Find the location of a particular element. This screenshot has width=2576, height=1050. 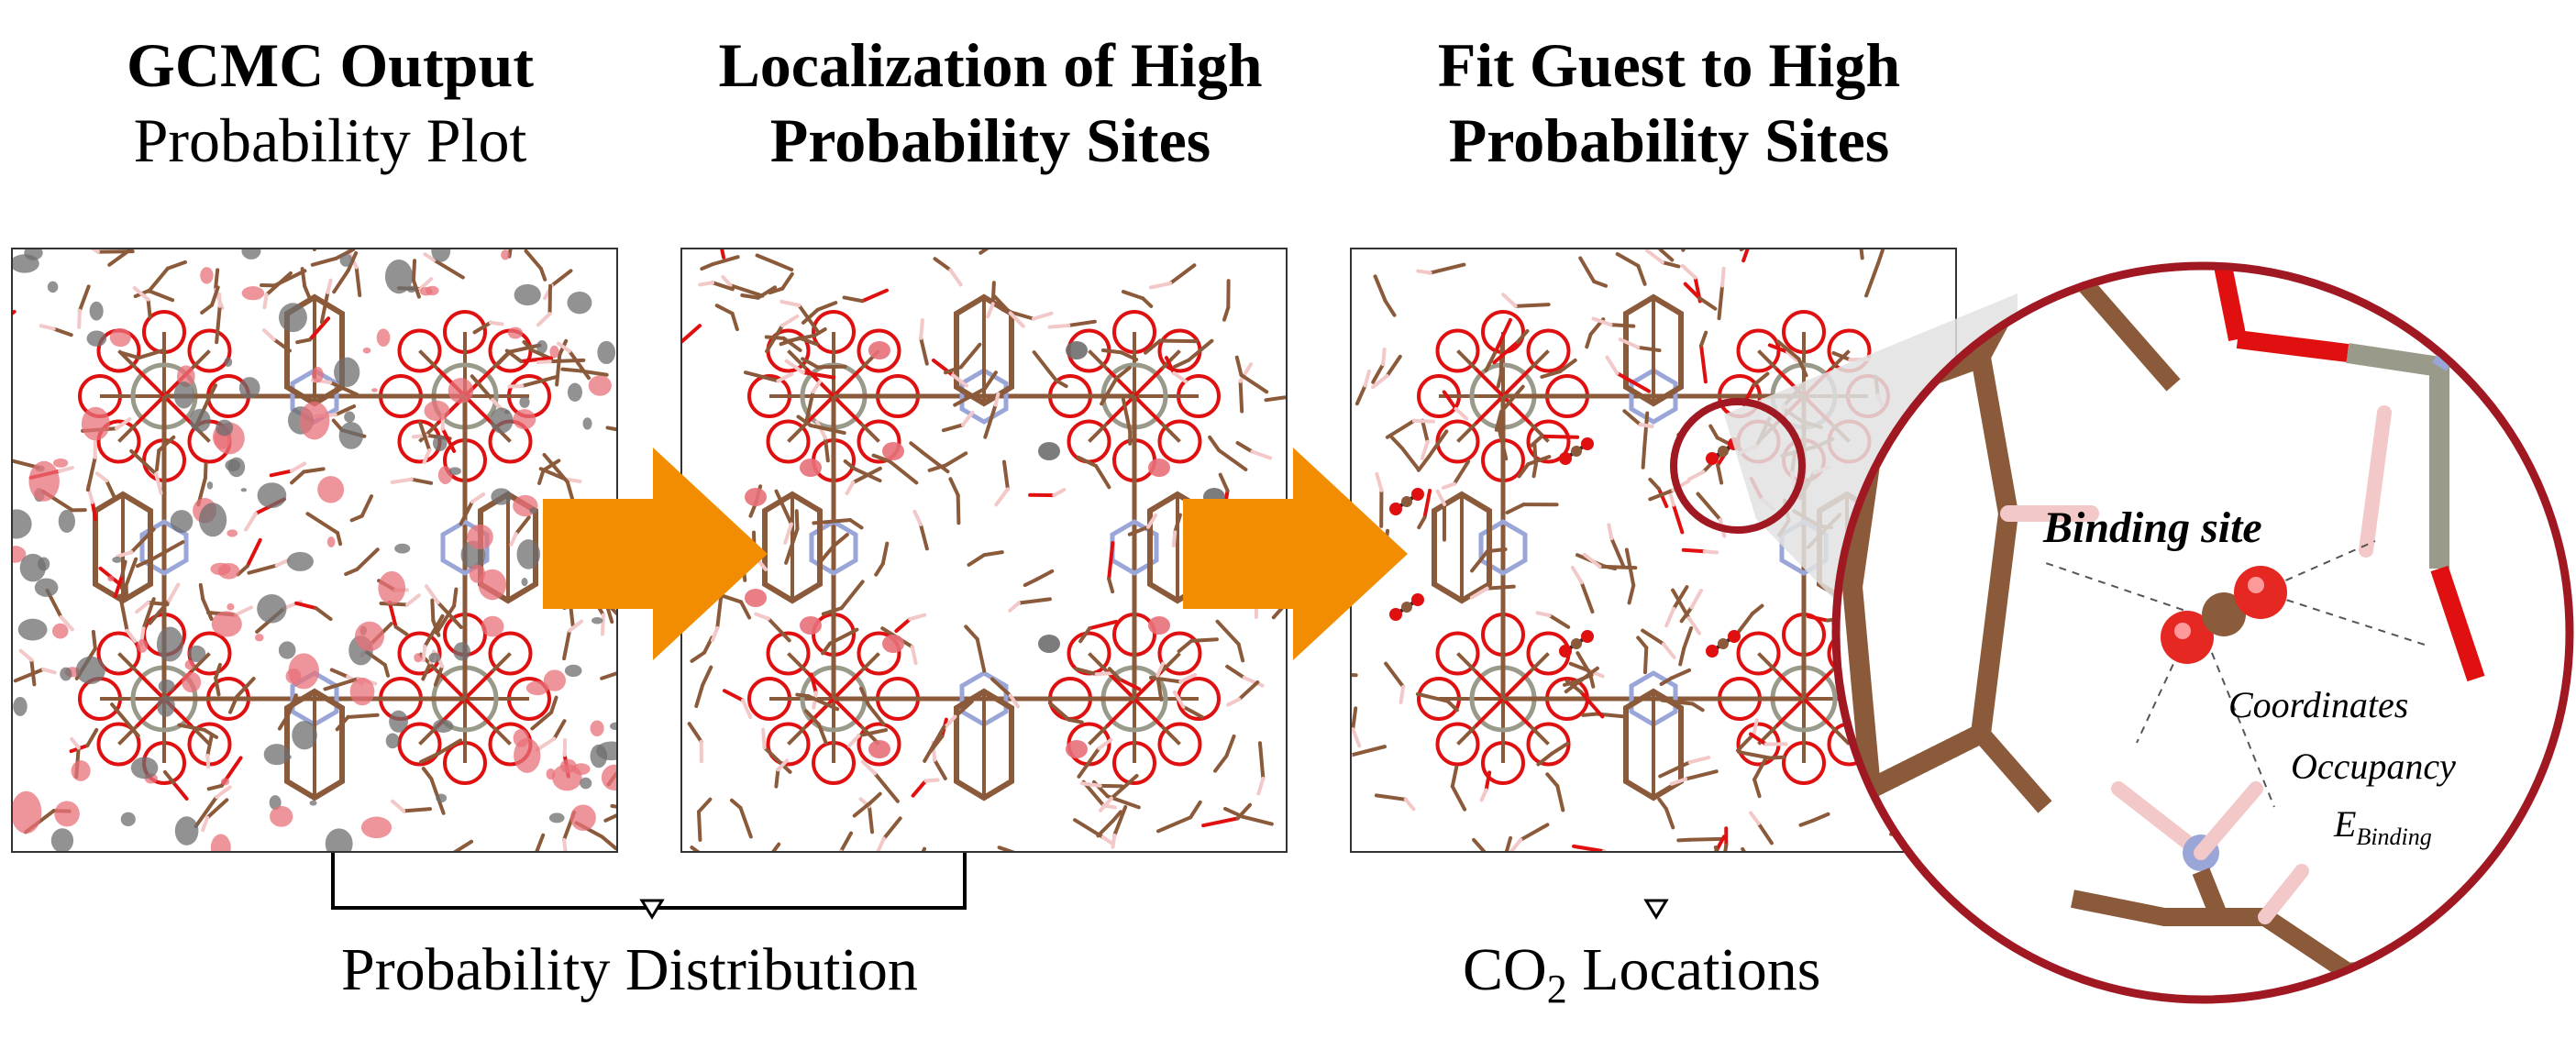

label-co2-locations: CO2 Locations is located at coordinates (1641, 973).